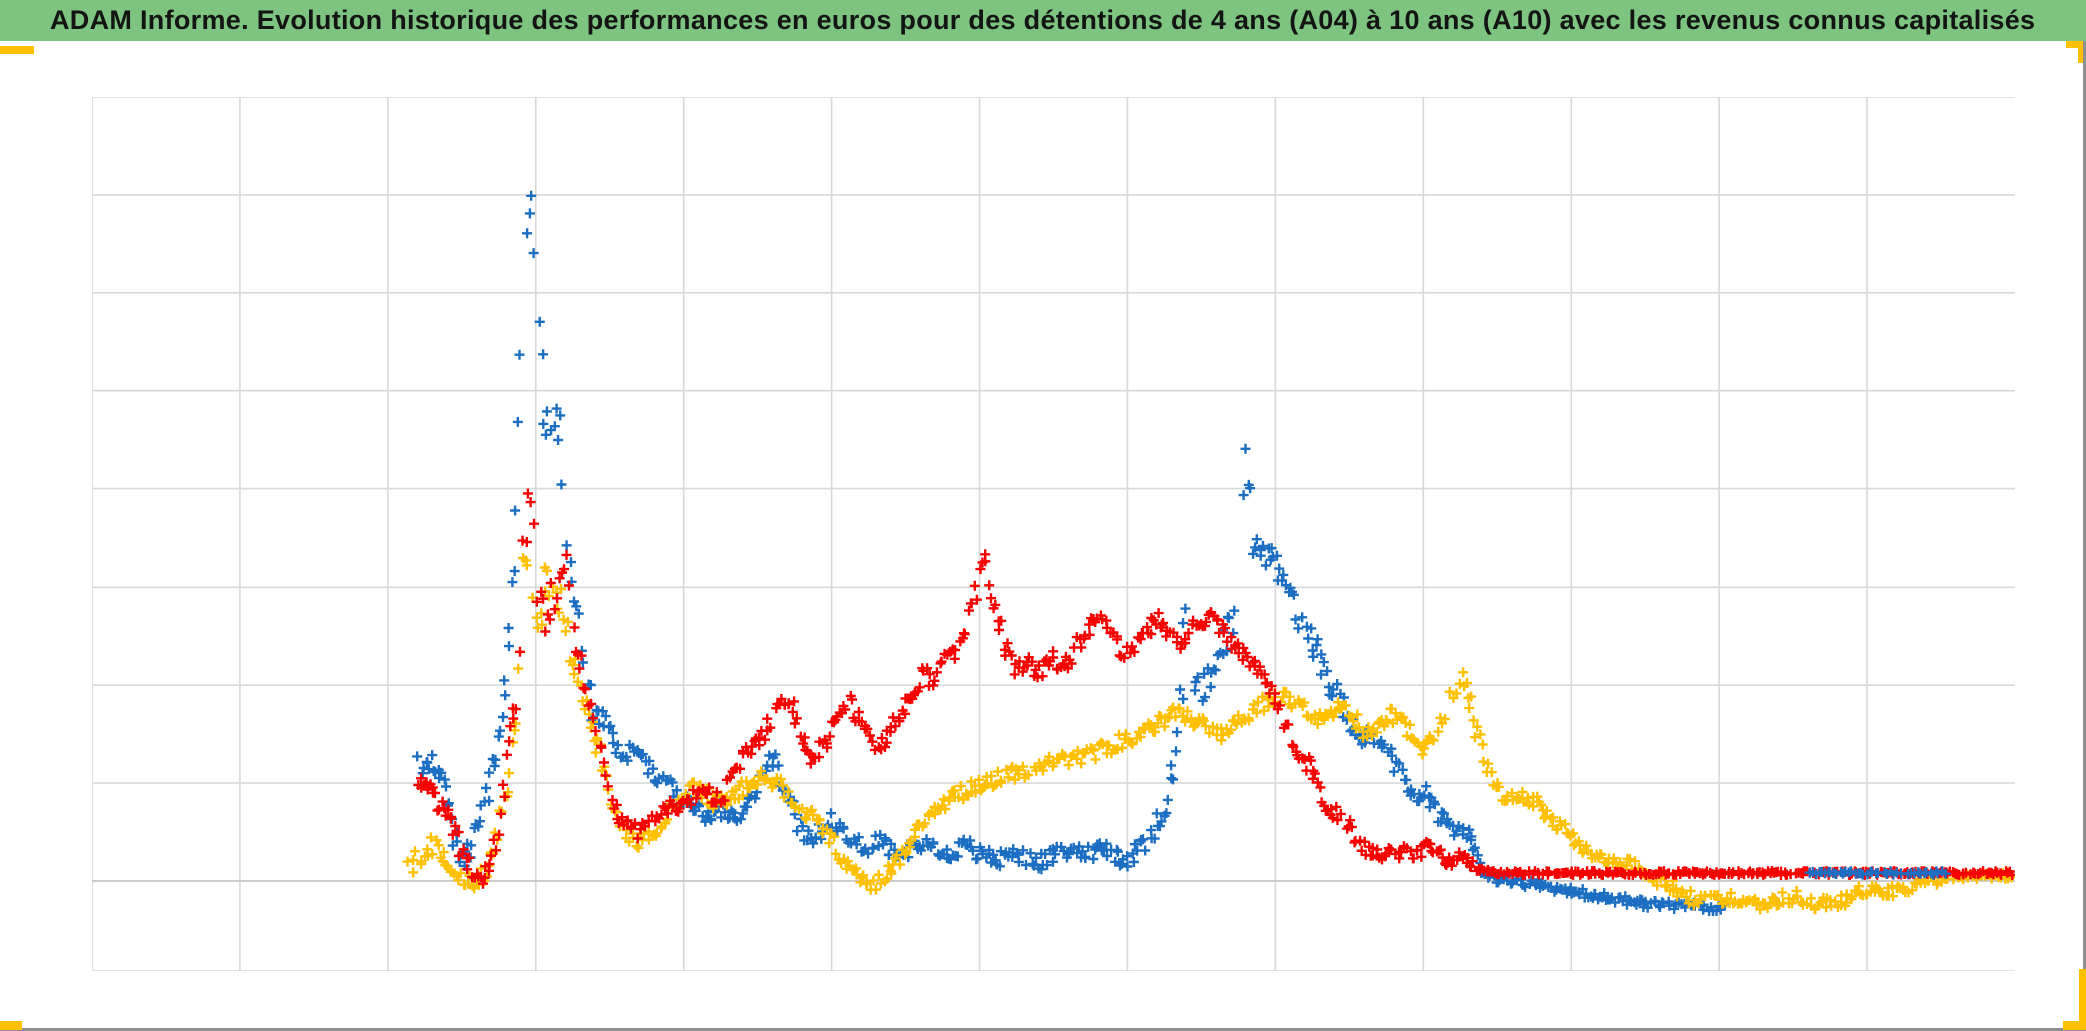  I want to click on accent-mark-top-right-v, so click(2082, 52).